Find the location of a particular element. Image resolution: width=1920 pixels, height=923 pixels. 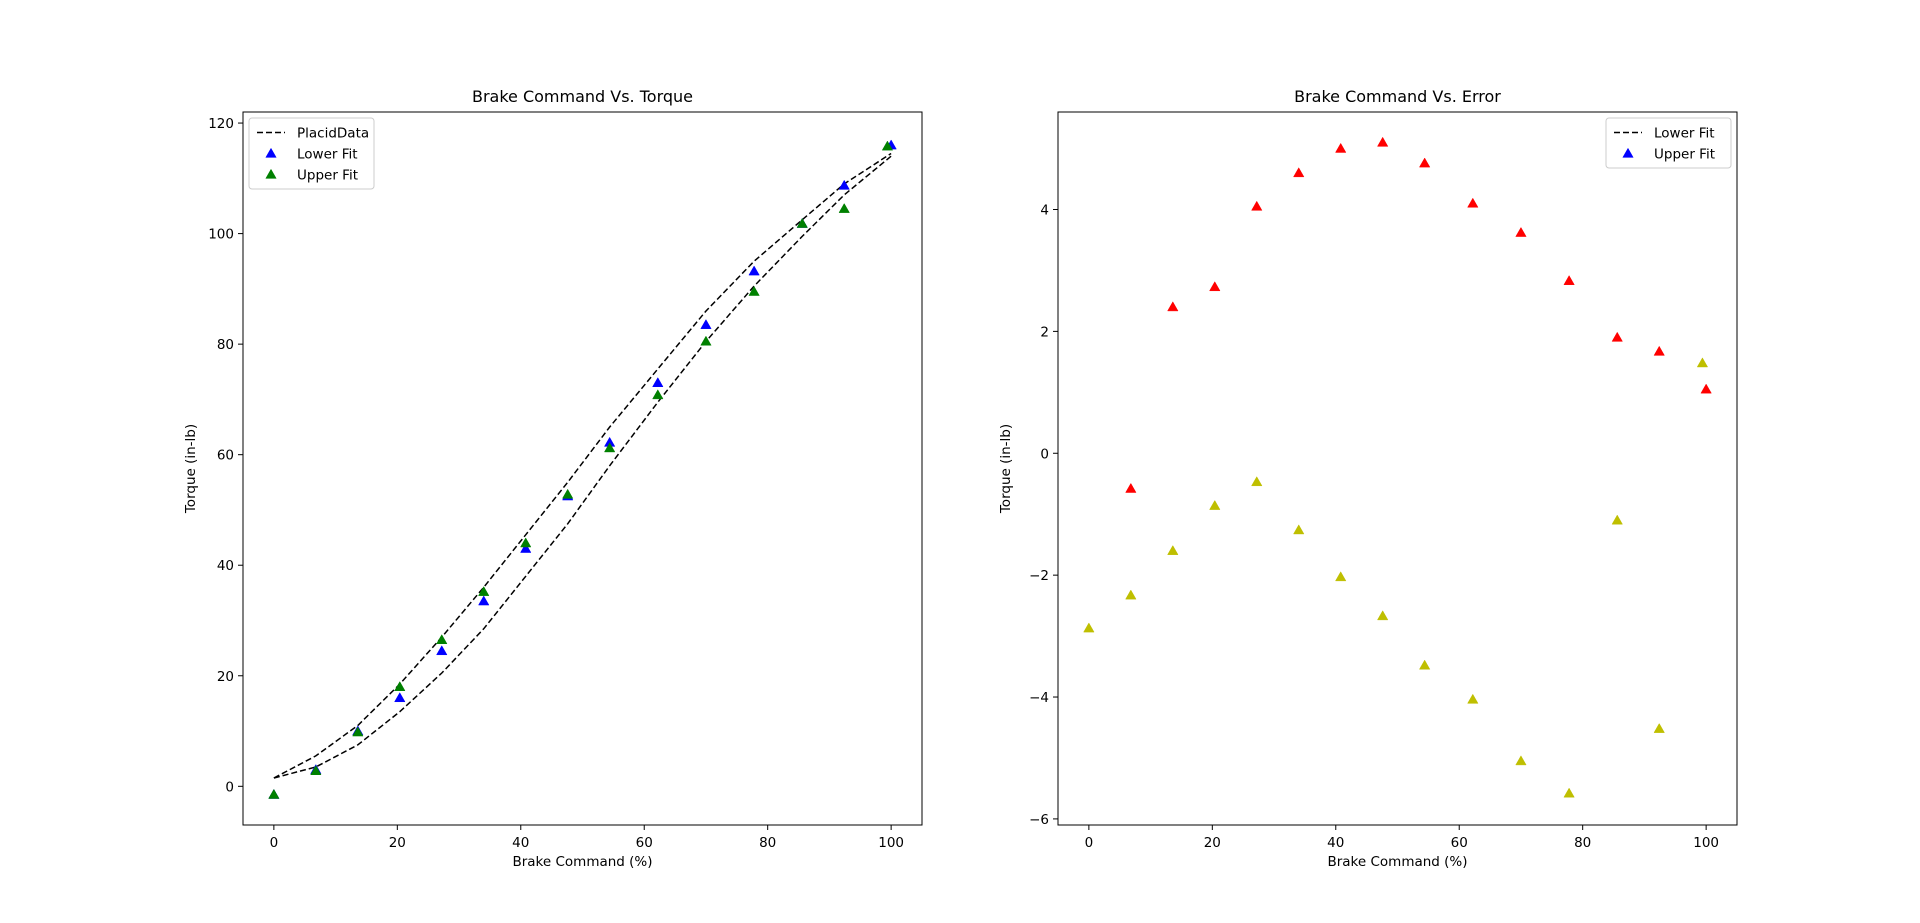

y-tick-label: 2 is located at coordinates (1044, 332).